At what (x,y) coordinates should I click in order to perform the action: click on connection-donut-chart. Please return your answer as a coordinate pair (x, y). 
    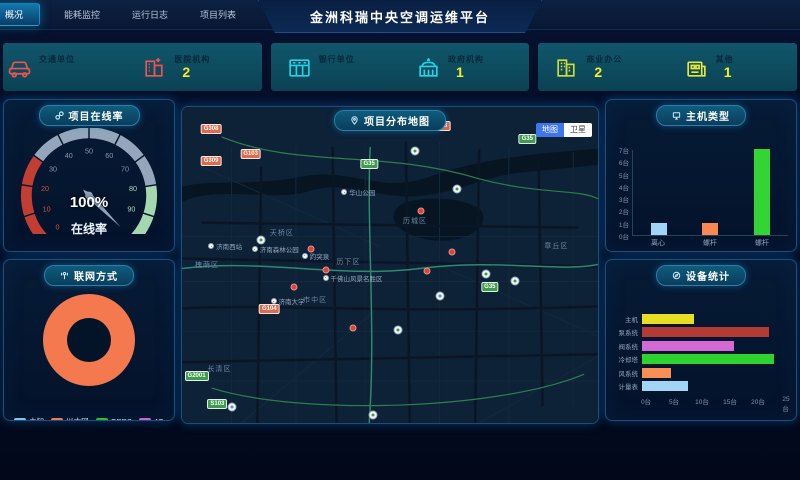
    Looking at the image, I should click on (89, 340).